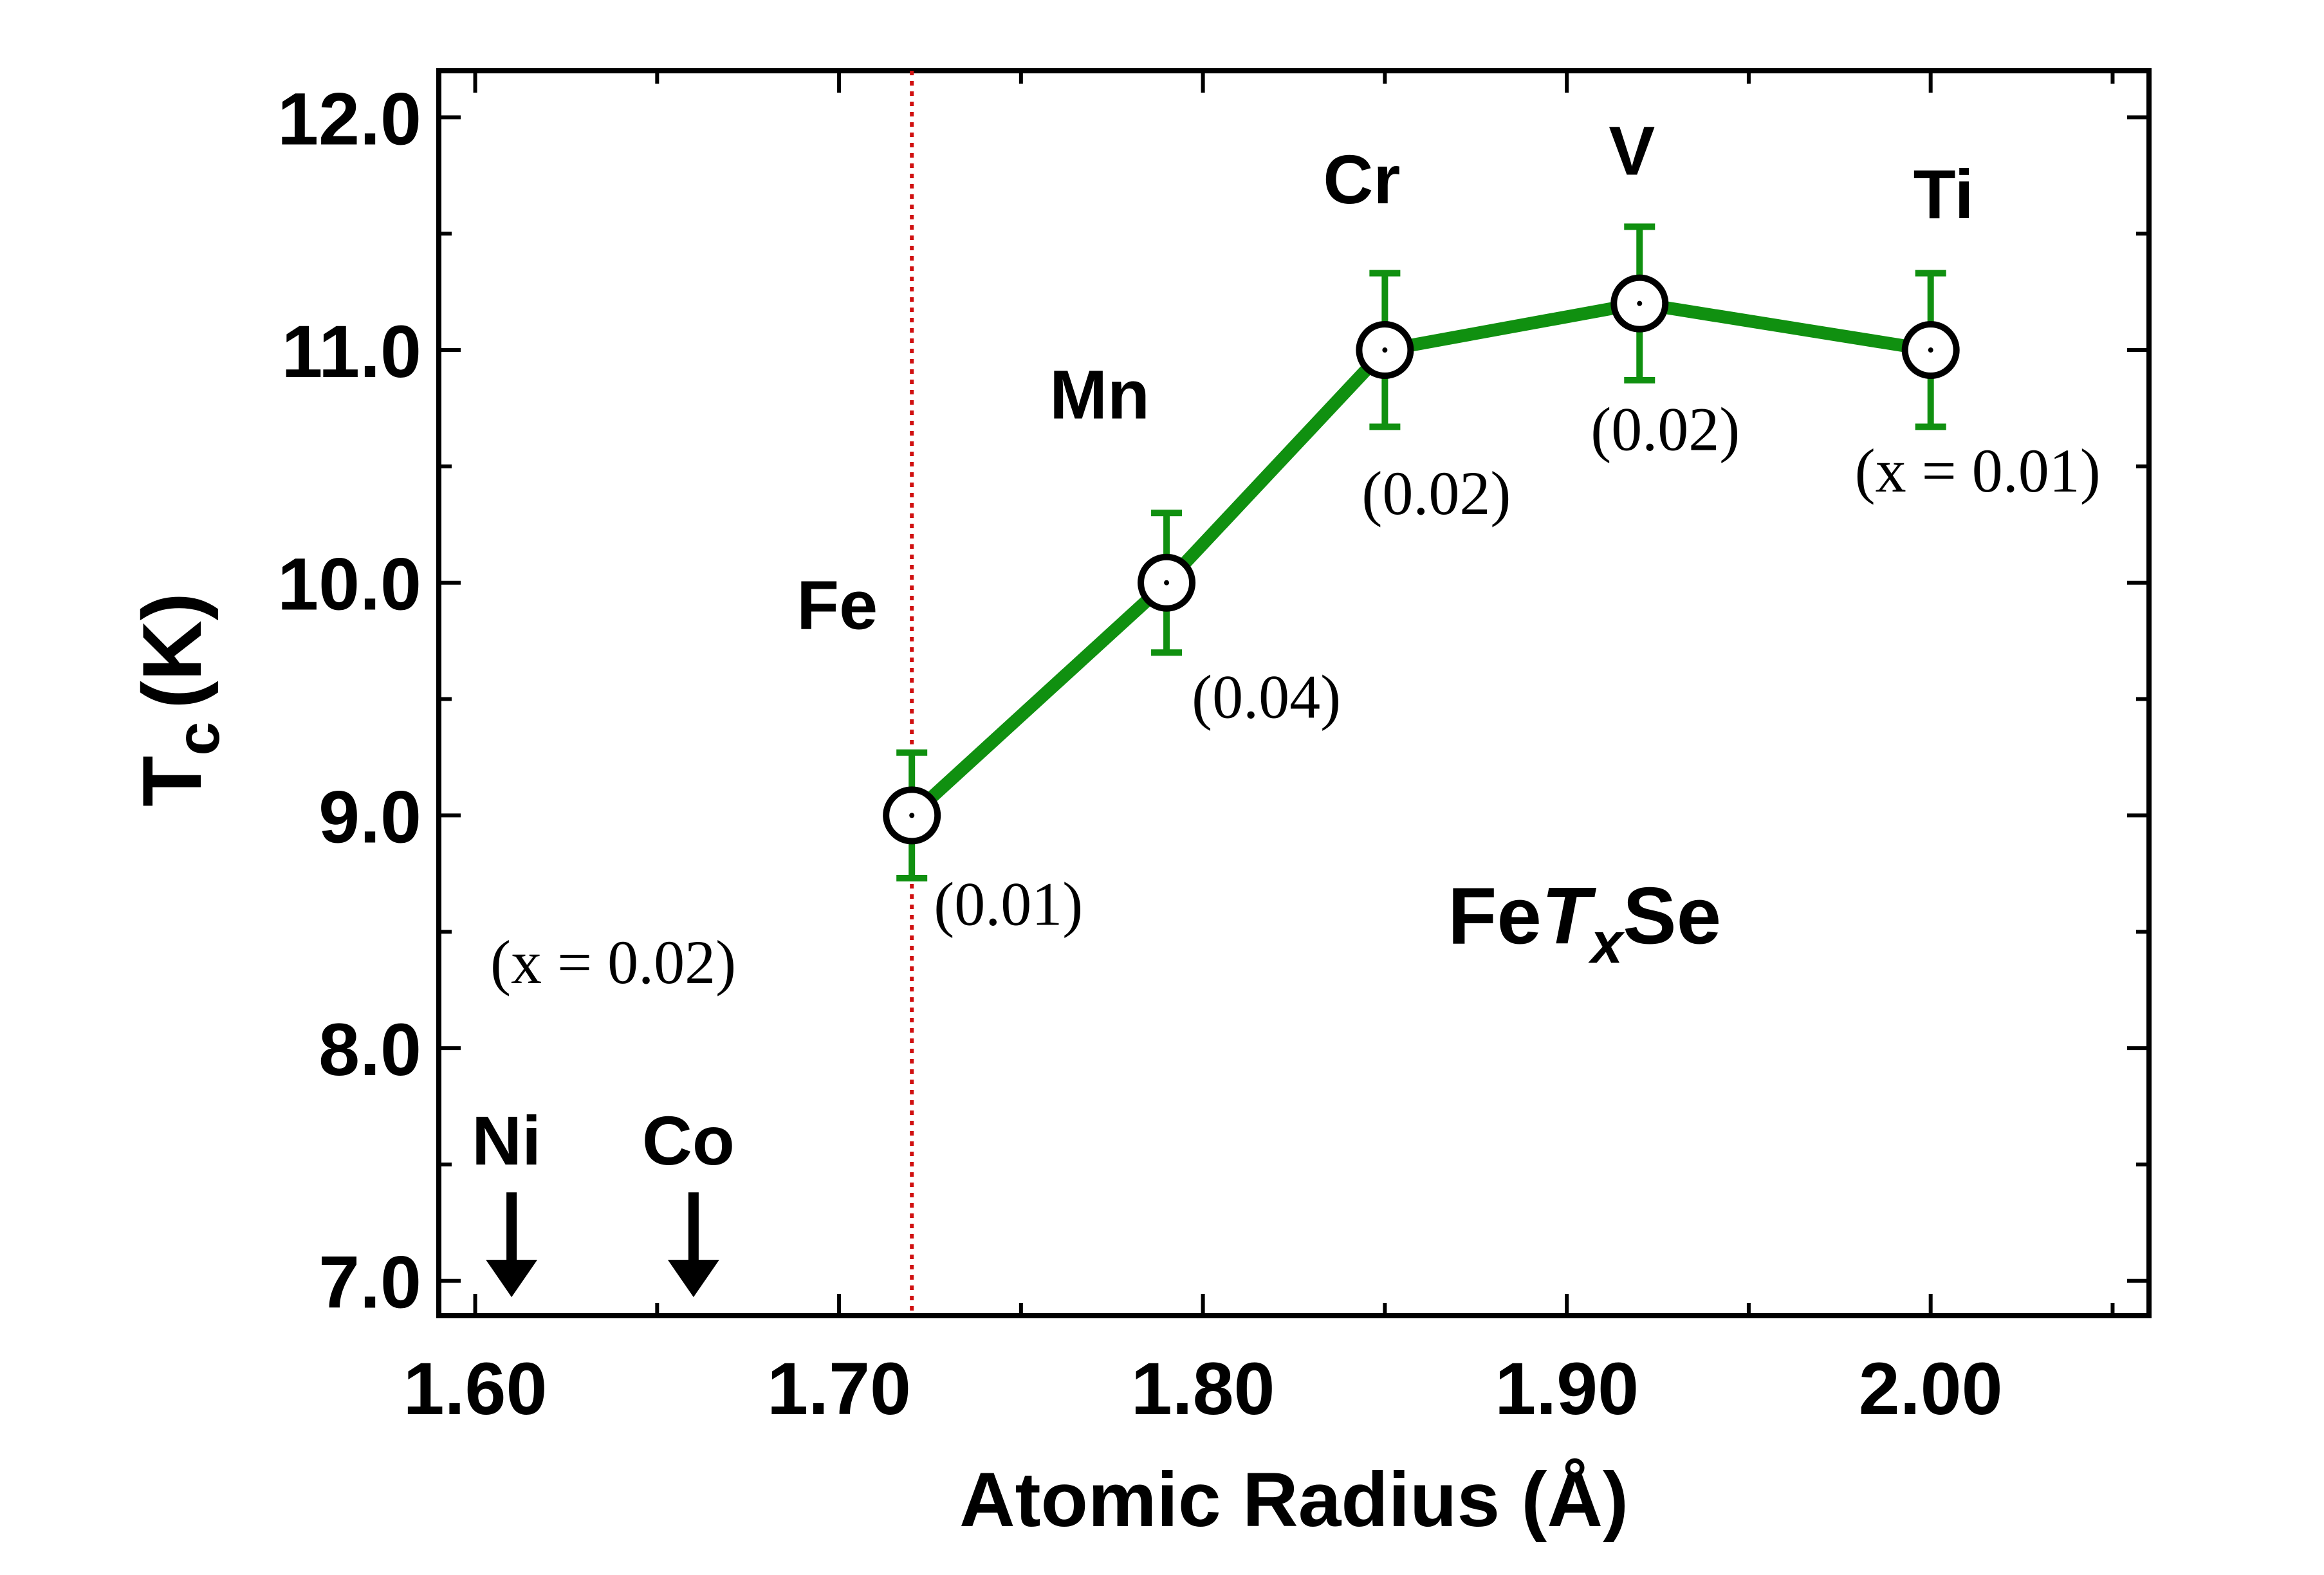 The height and width of the screenshot is (1575, 2324). I want to click on concentration-label-fe: (0.01), so click(1008, 904).